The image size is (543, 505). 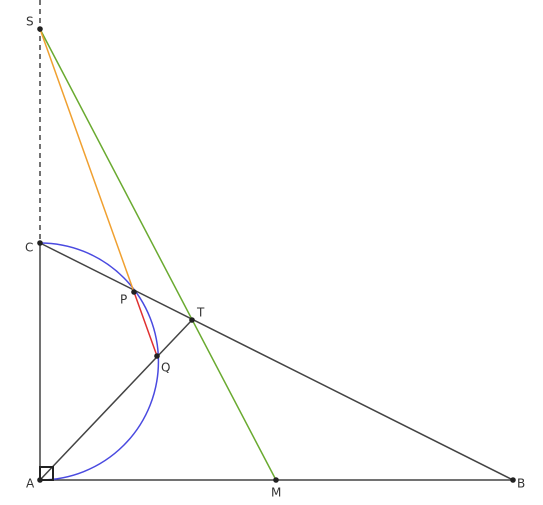 What do you see at coordinates (30, 484) in the screenshot?
I see `point-label: A` at bounding box center [30, 484].